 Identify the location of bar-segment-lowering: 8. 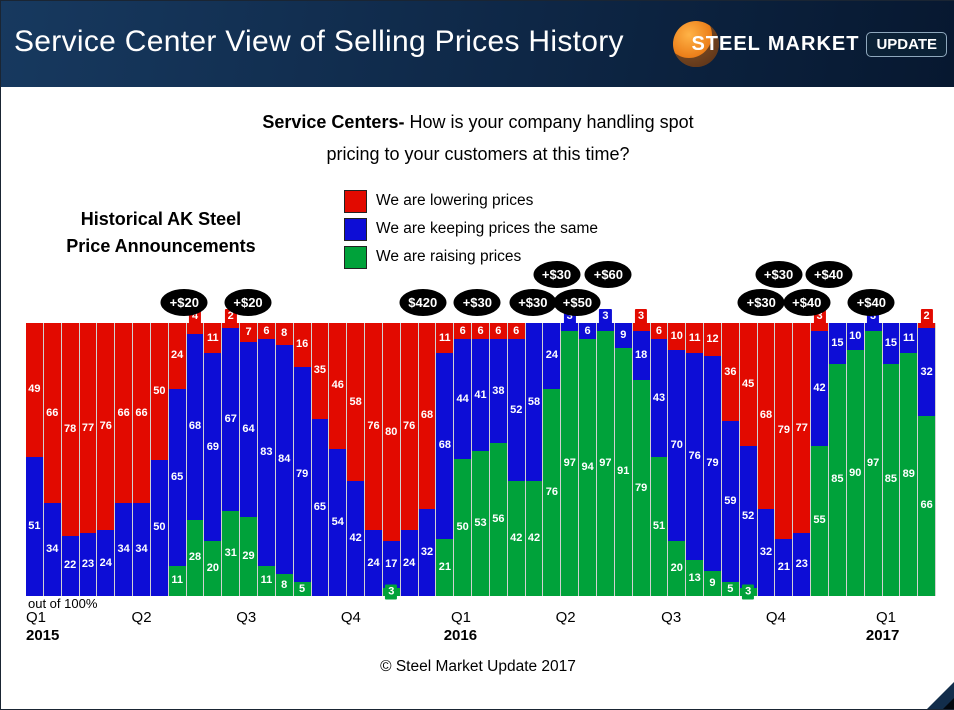
(284, 334).